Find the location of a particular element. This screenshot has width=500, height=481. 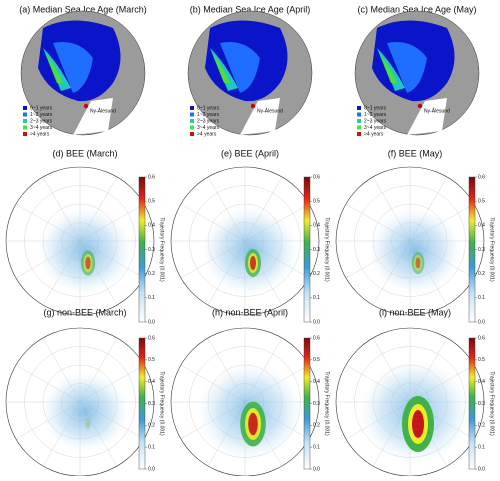

panel-title: (g) non-BEE (March) is located at coordinates (84, 312).